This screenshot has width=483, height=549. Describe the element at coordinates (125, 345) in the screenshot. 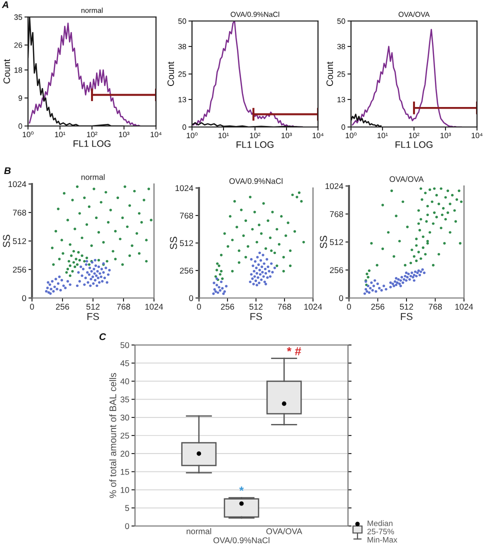

I see `y-tick-label: 50` at that location.